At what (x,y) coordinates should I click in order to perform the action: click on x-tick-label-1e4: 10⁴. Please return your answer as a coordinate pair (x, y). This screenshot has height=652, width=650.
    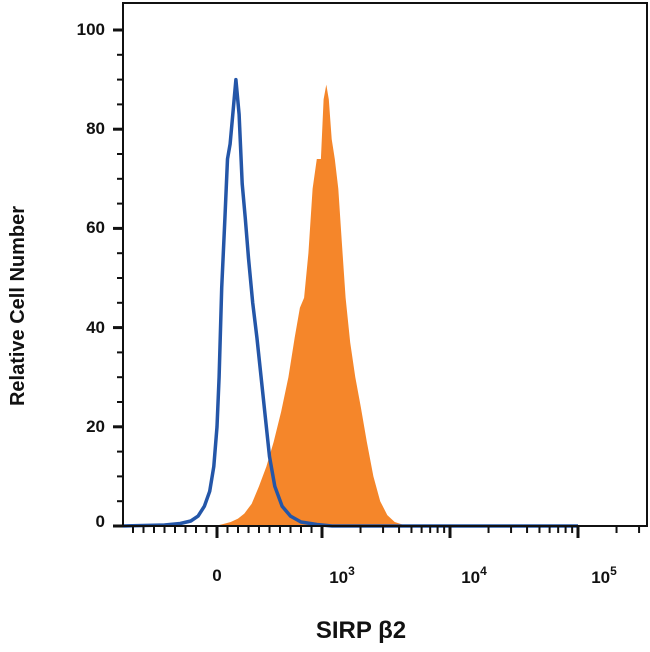
    Looking at the image, I should click on (474, 575).